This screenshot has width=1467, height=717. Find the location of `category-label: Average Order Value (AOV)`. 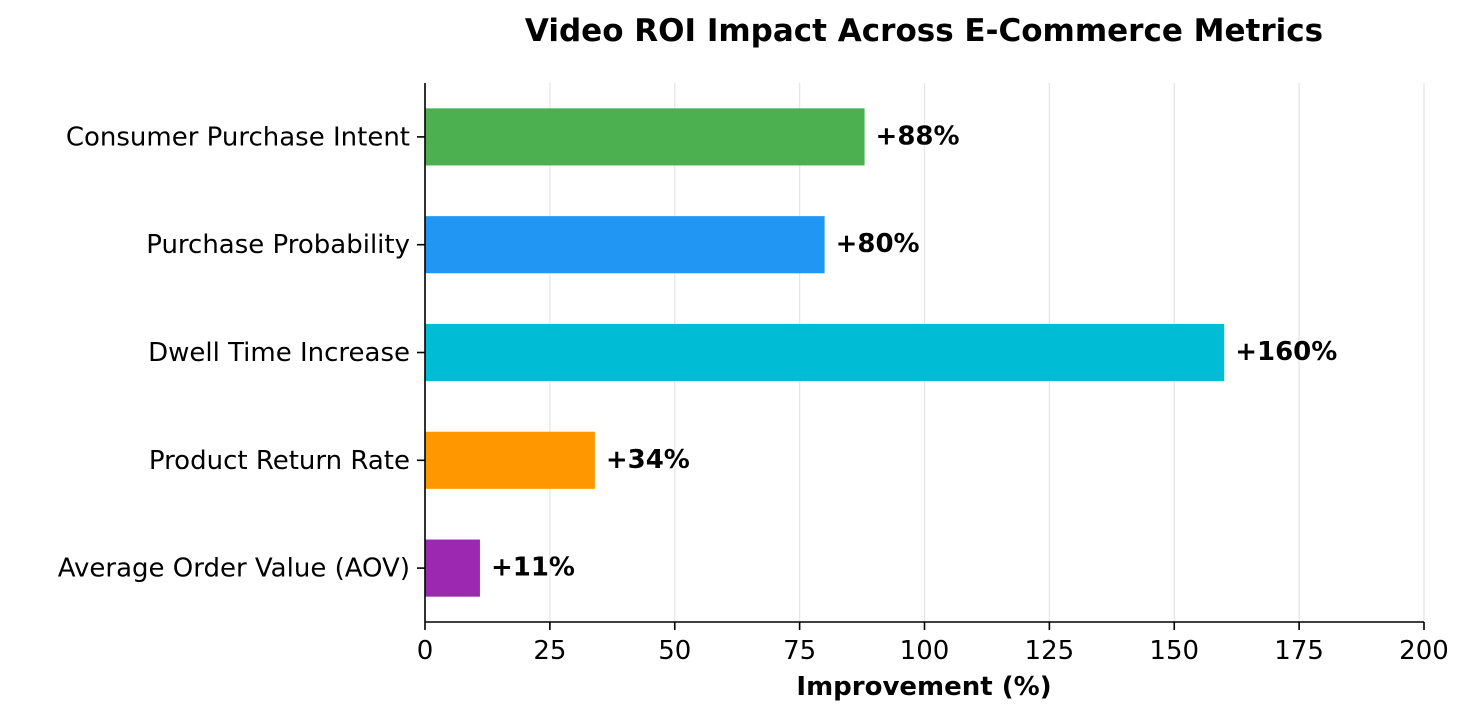

category-label: Average Order Value (AOV) is located at coordinates (234, 569).